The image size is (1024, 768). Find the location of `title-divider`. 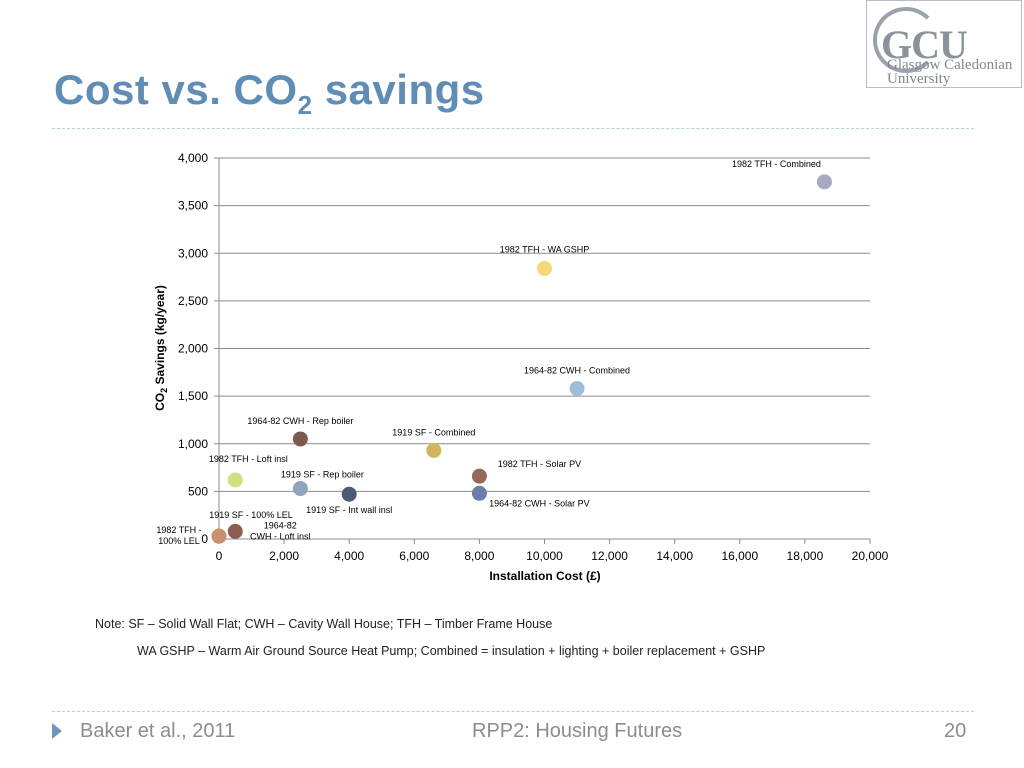

title-divider is located at coordinates (513, 128).